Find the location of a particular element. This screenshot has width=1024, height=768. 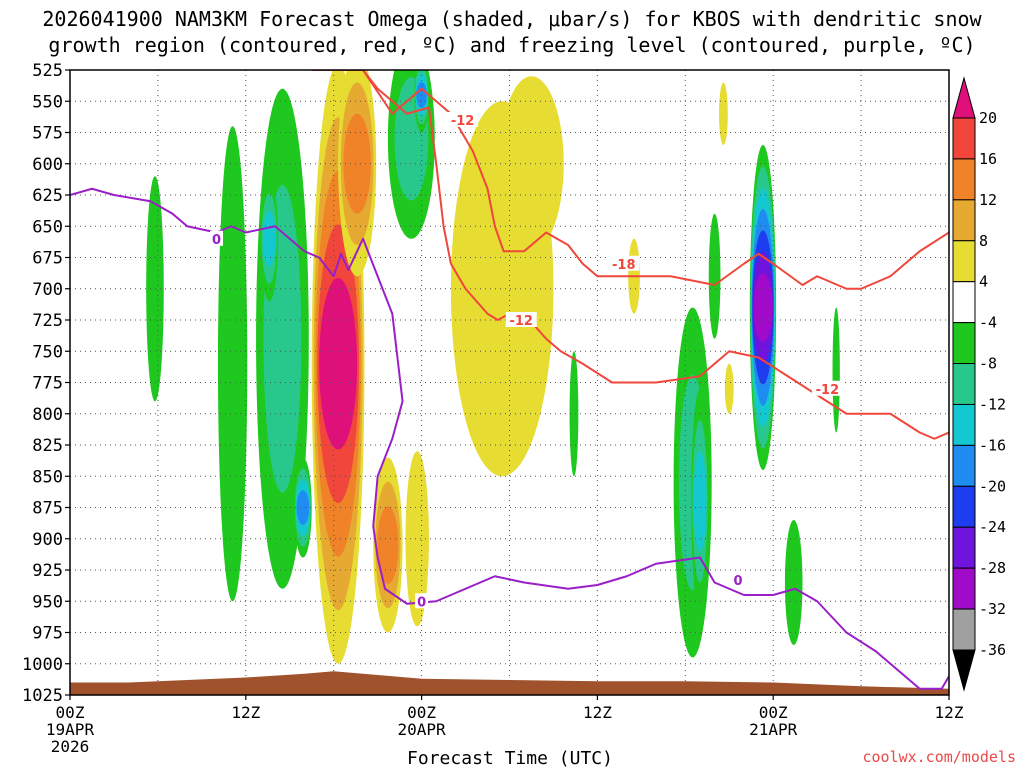

credit-link: coolwx.com/models is located at coordinates (939, 757).